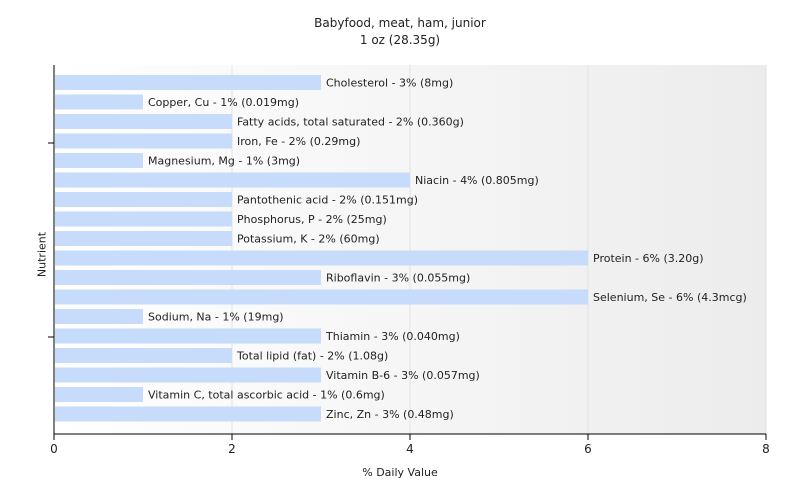  I want to click on bar-label: Sodium, Na - 1% (19mg), so click(216, 317).